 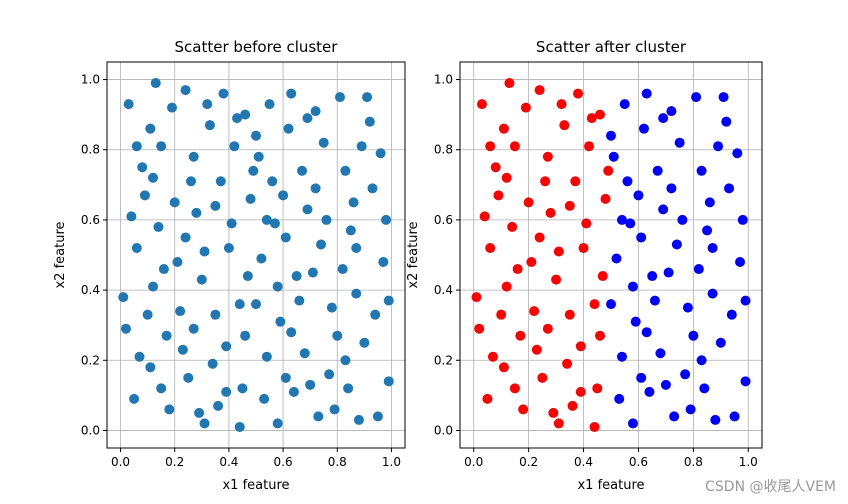 I want to click on x-tick-label: 1.0, so click(x=391, y=462).